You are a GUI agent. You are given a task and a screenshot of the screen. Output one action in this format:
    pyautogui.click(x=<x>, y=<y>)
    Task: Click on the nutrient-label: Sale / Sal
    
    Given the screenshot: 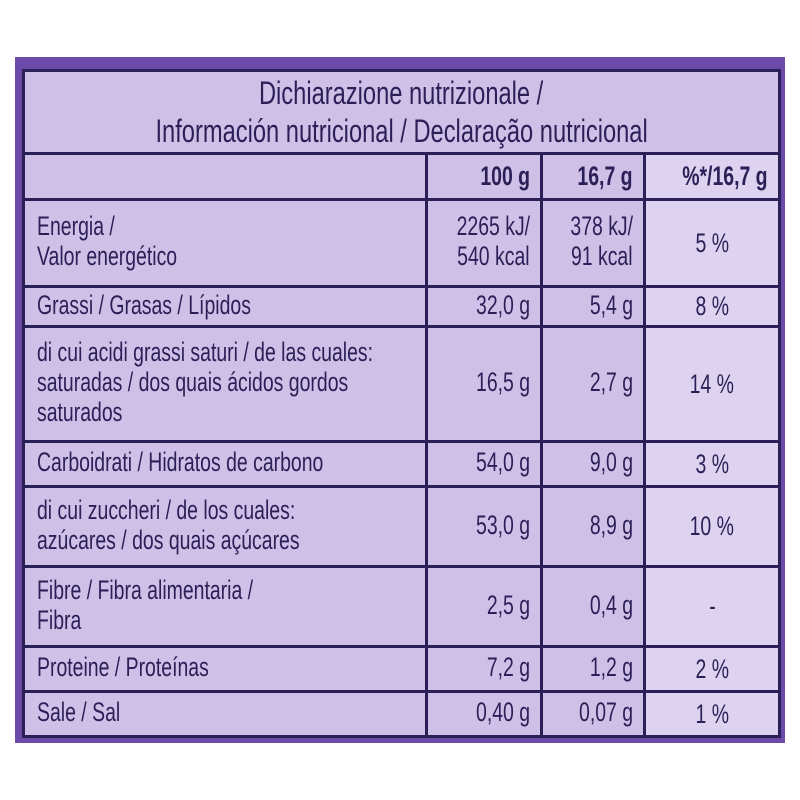 What is the action you would take?
    pyautogui.click(x=225, y=714)
    